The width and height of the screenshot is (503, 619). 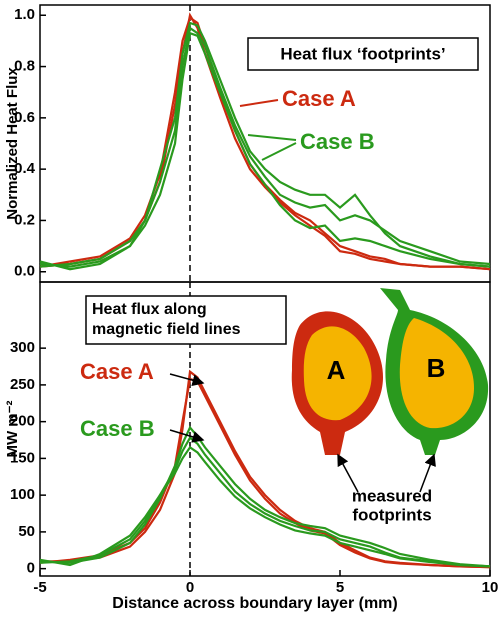 What do you see at coordinates (391, 514) in the screenshot?
I see `inset-note: footprints` at bounding box center [391, 514].